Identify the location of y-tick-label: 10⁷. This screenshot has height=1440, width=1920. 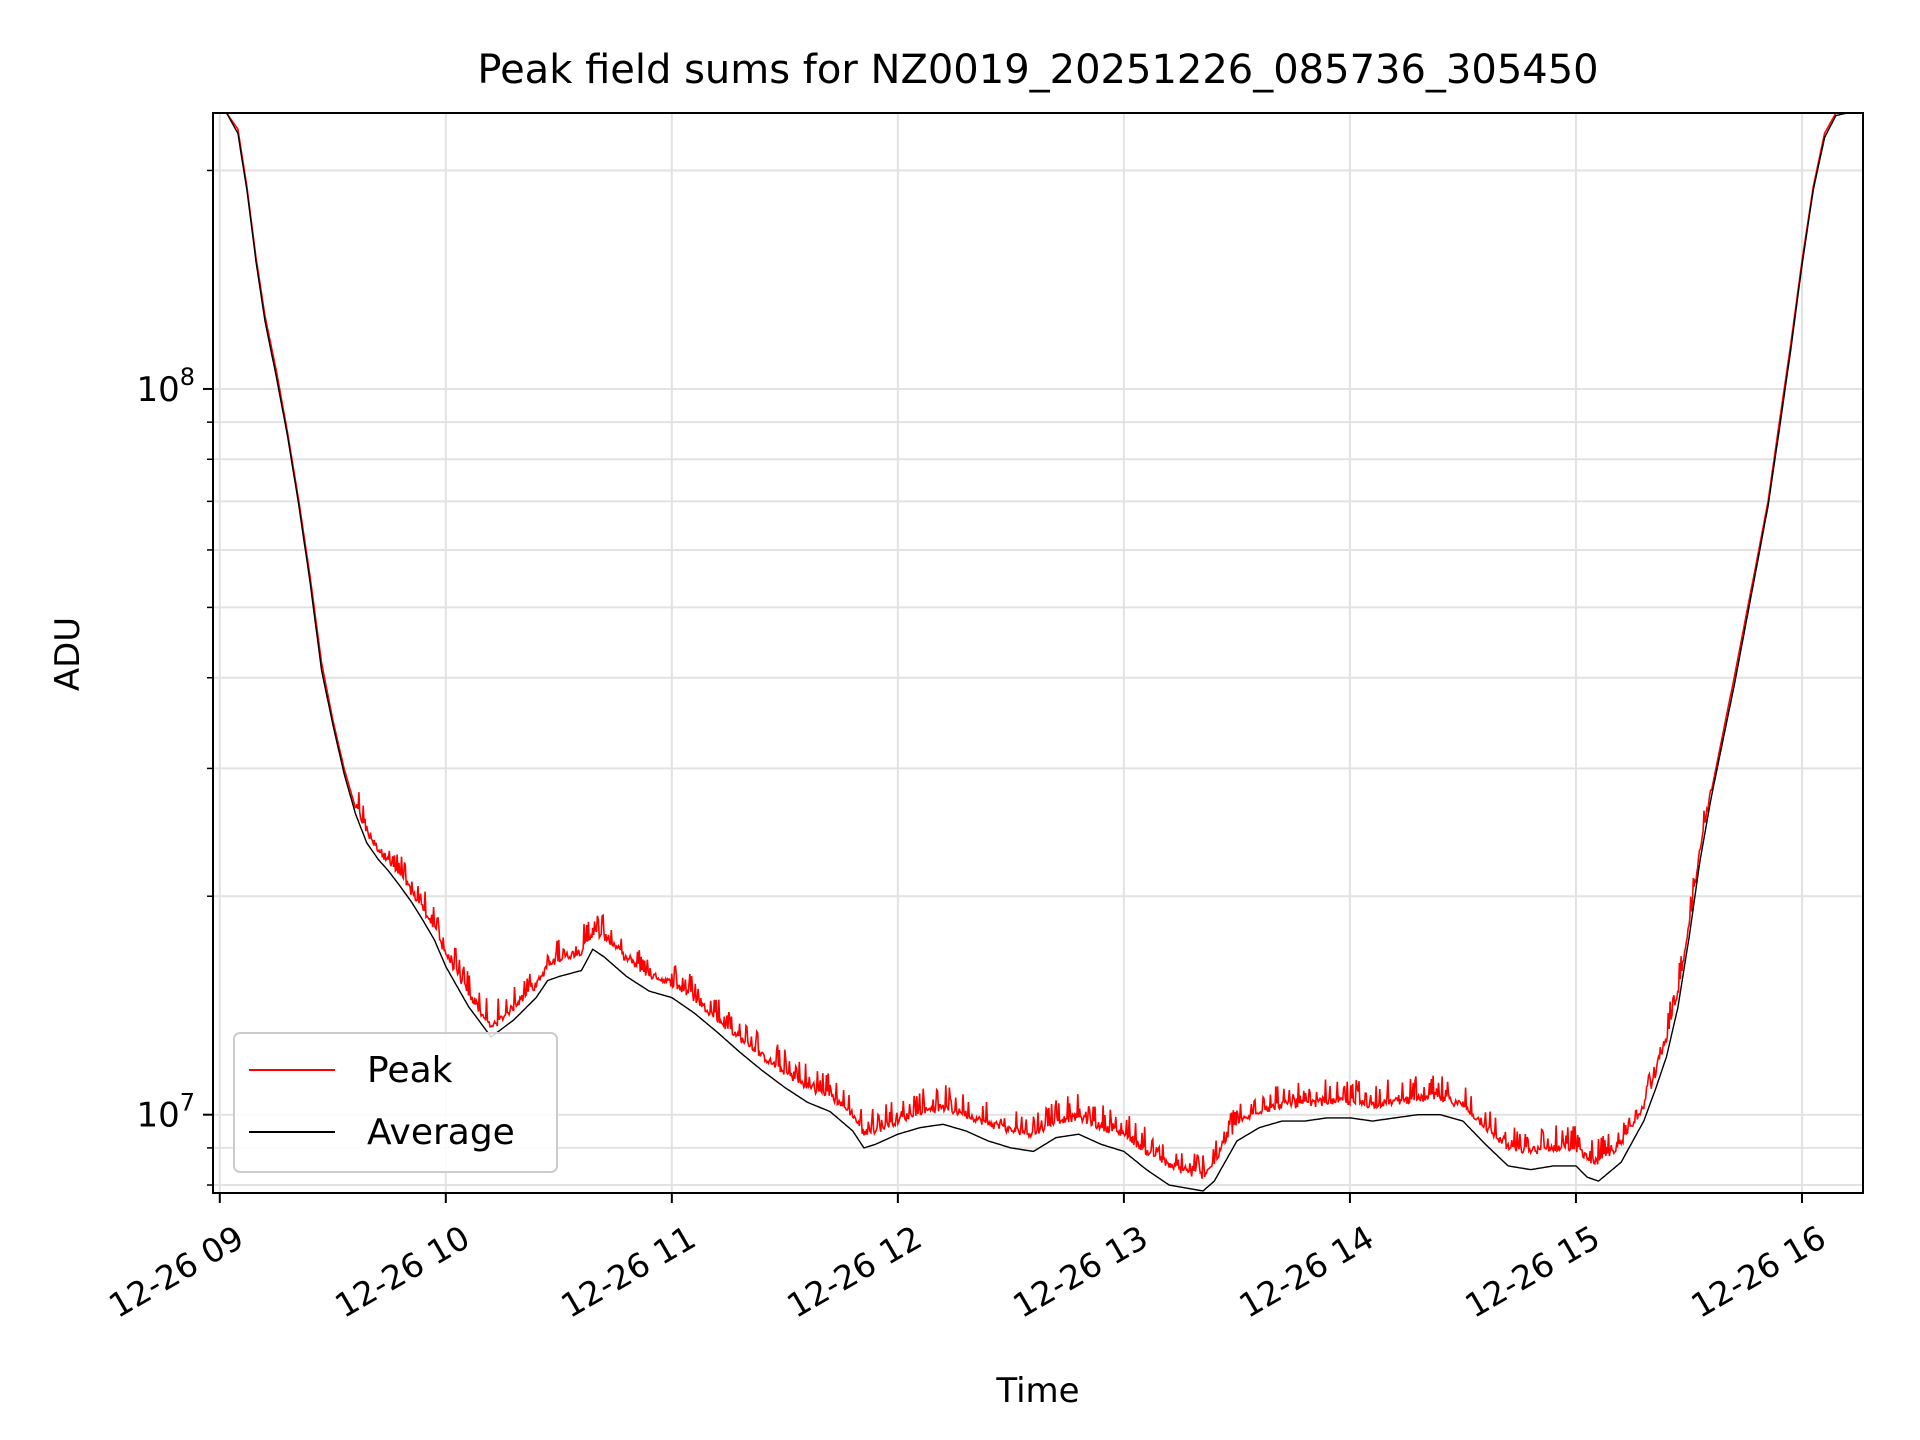
(165, 1112).